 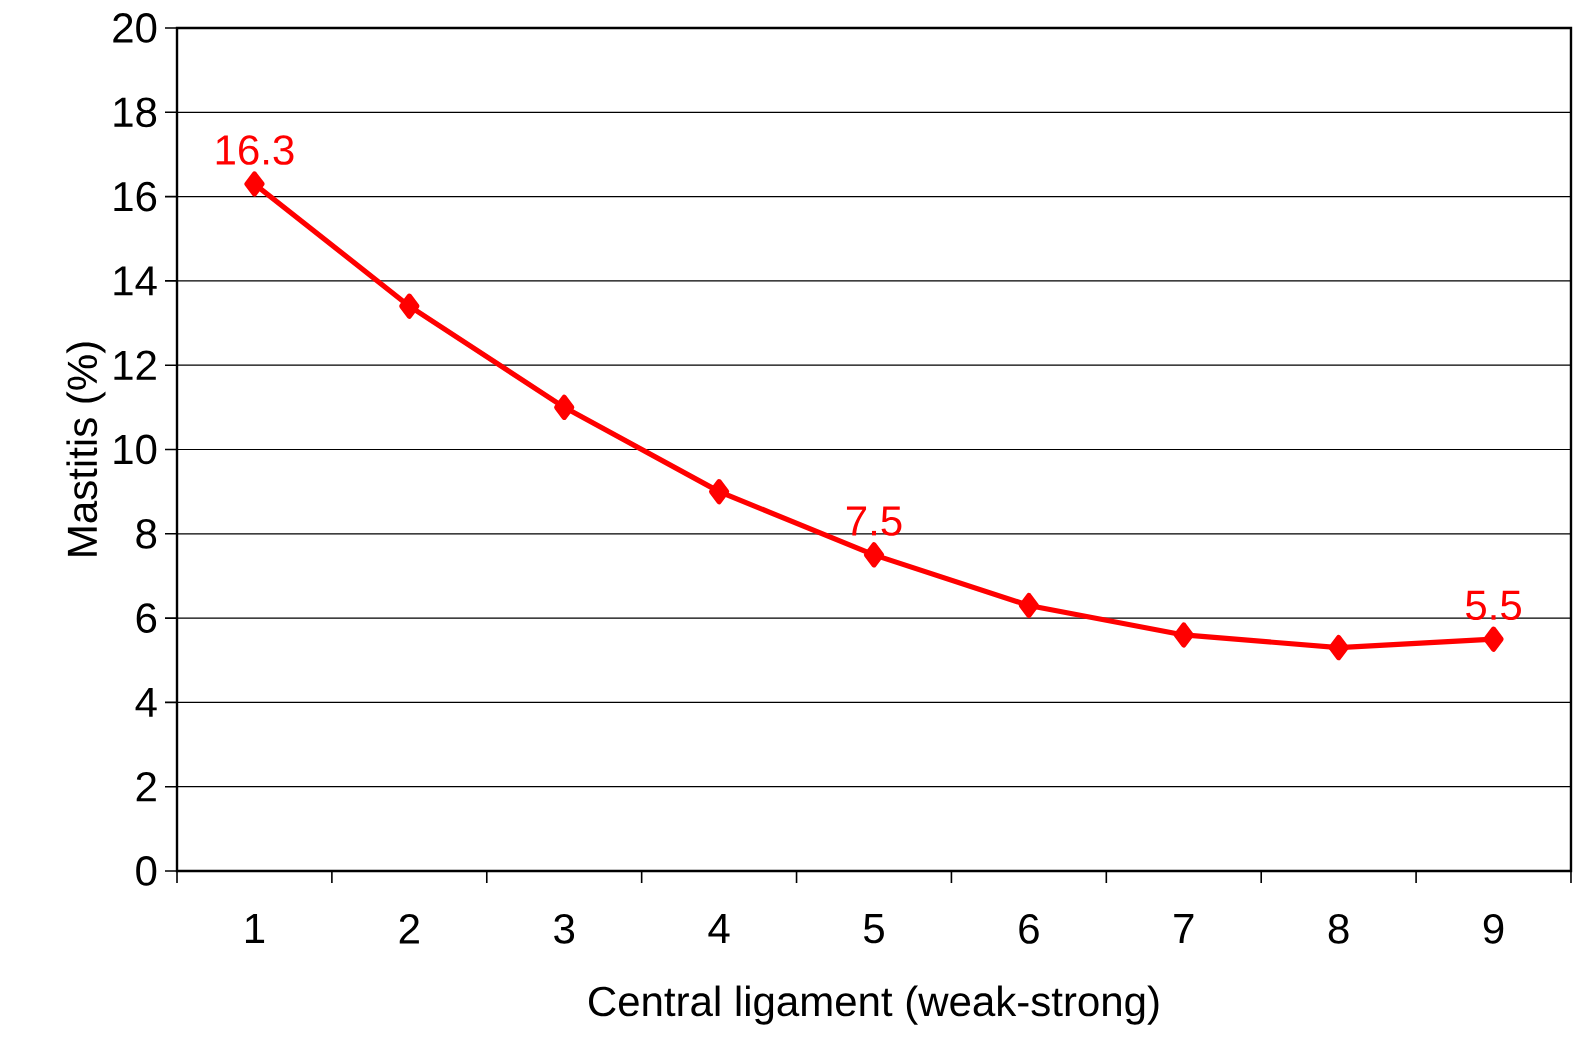 What do you see at coordinates (1338, 929) in the screenshot?
I see `x-tick-label: 8` at bounding box center [1338, 929].